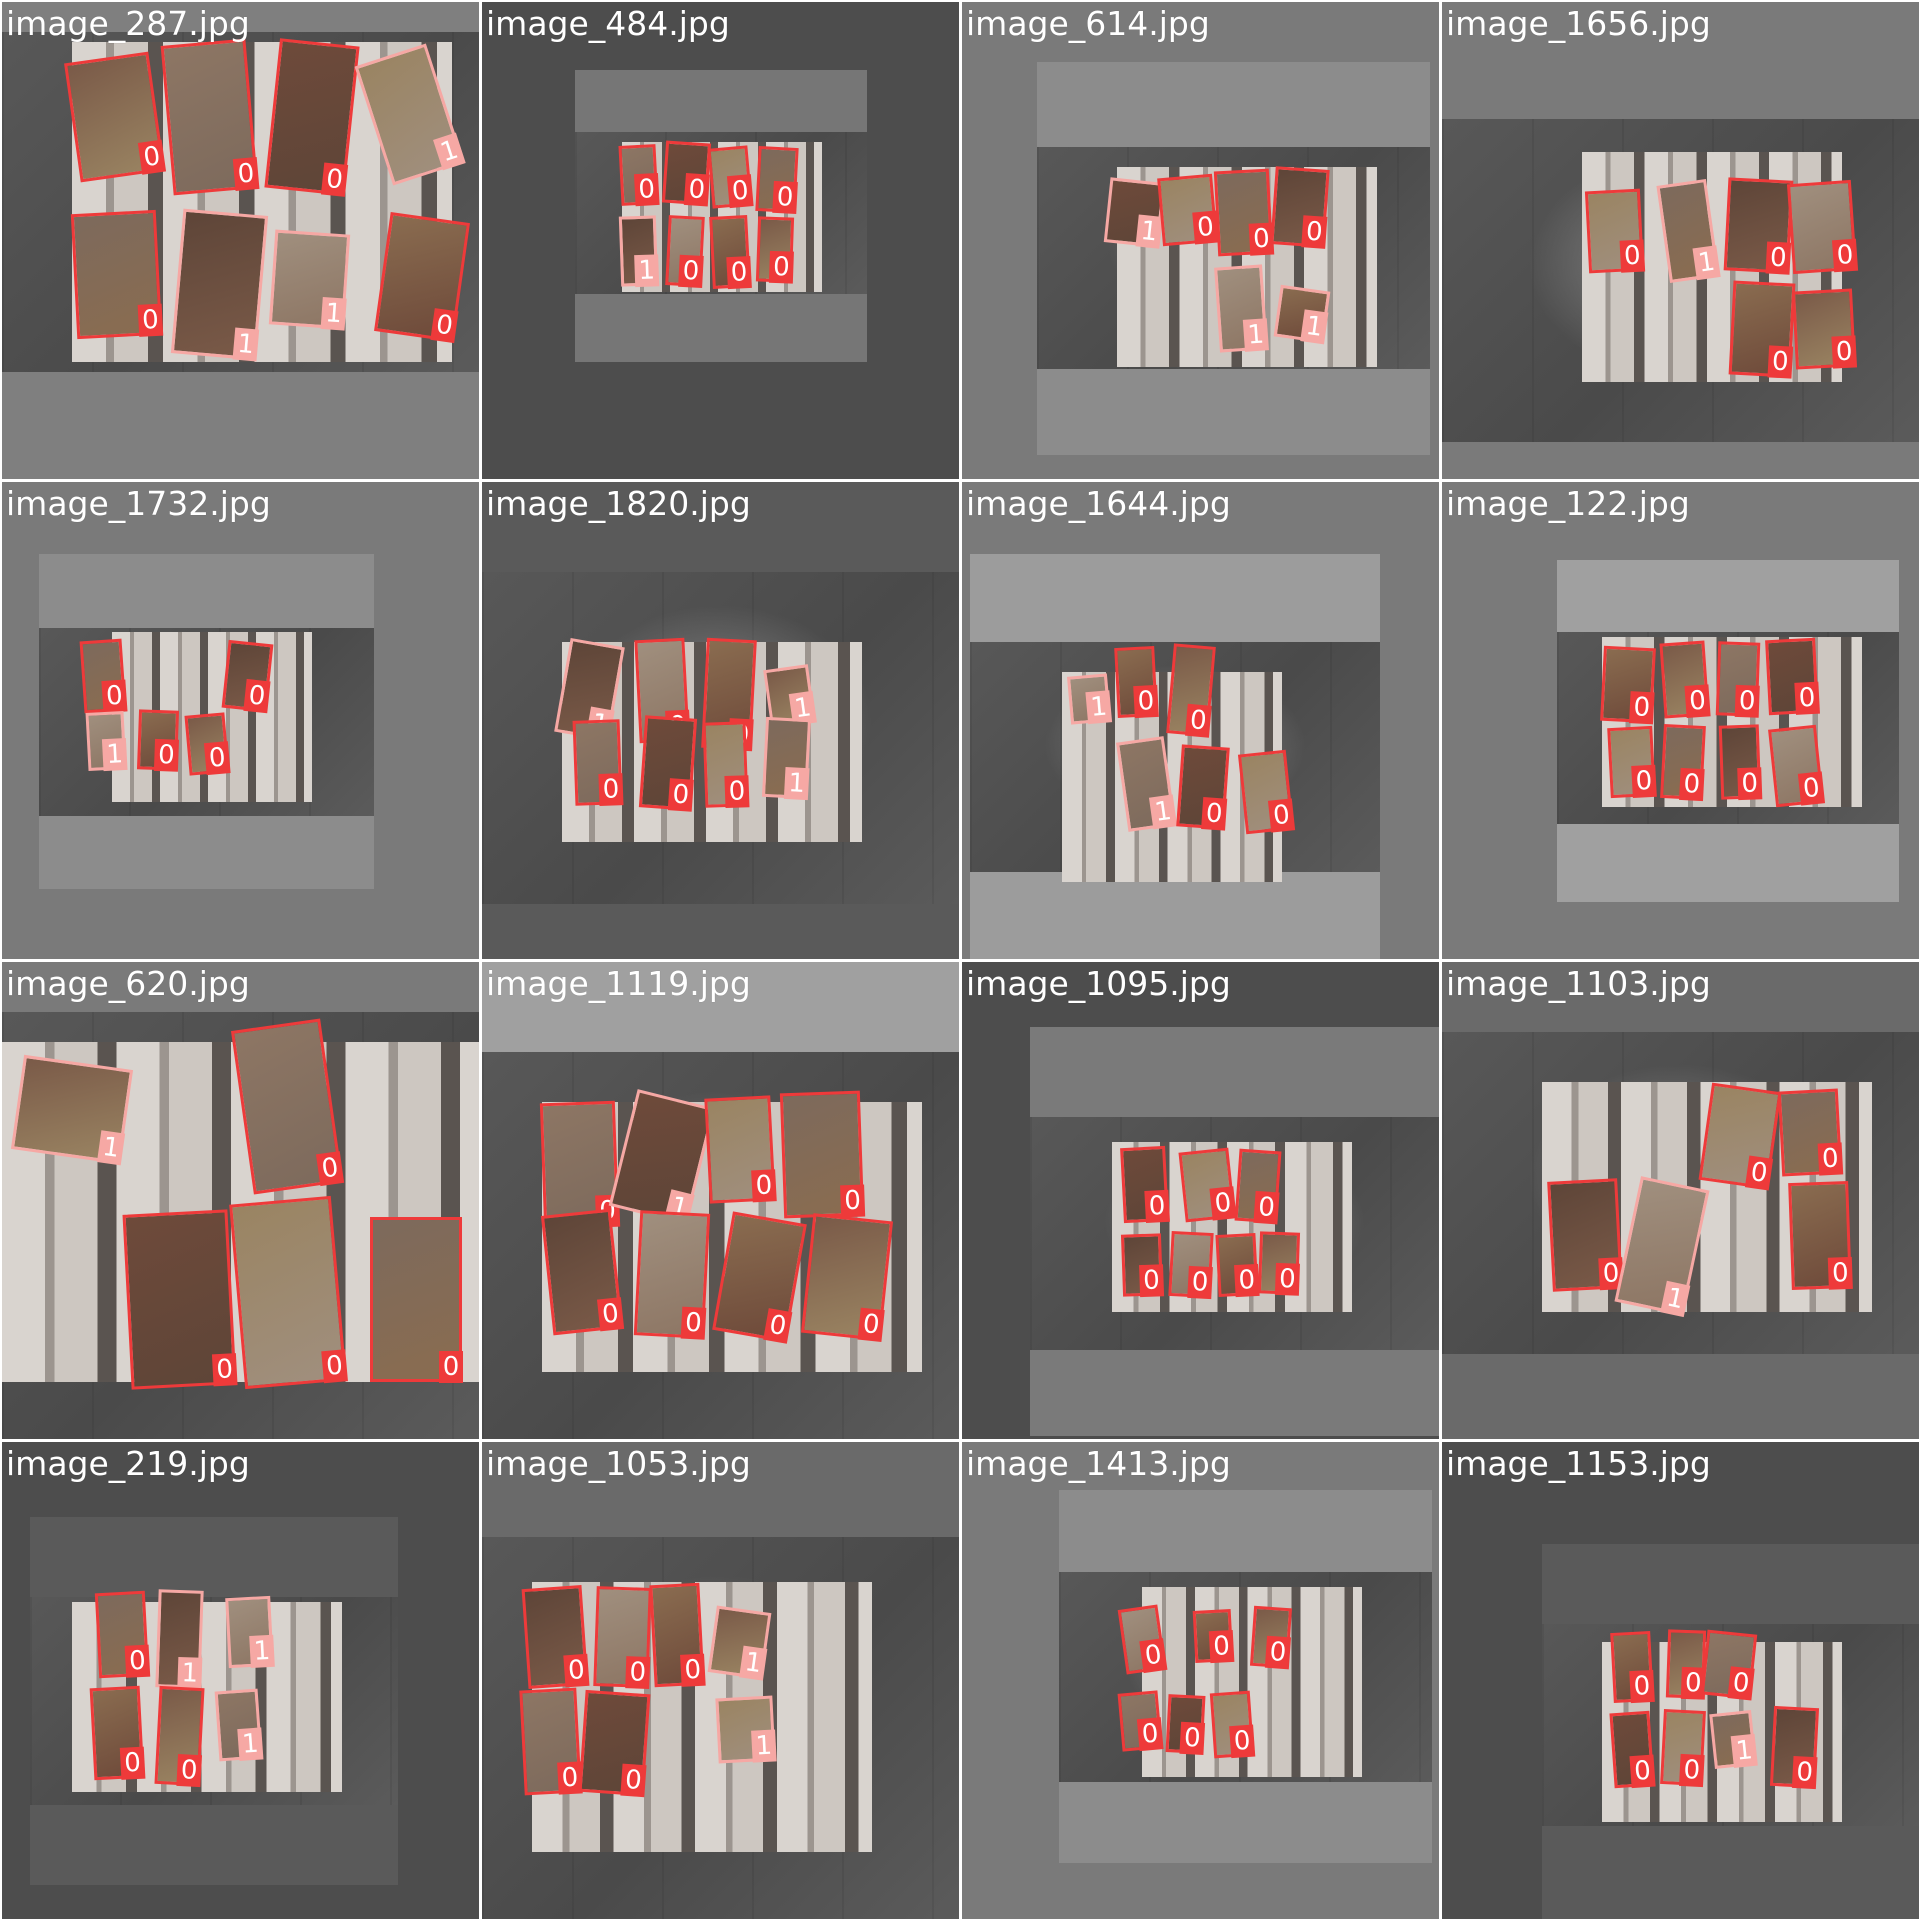 Image resolution: width=1920 pixels, height=1922 pixels. Describe the element at coordinates (1578, 983) in the screenshot. I see `image-filename: image_1103.jpg` at that location.